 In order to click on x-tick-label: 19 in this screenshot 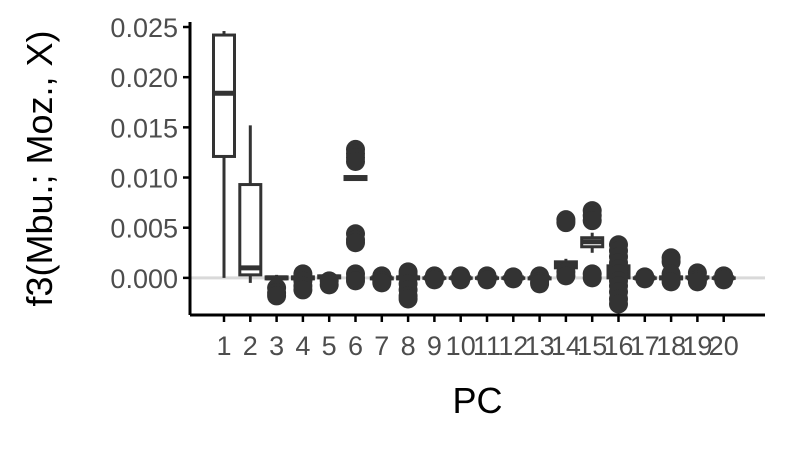, I will do `click(697, 346)`.